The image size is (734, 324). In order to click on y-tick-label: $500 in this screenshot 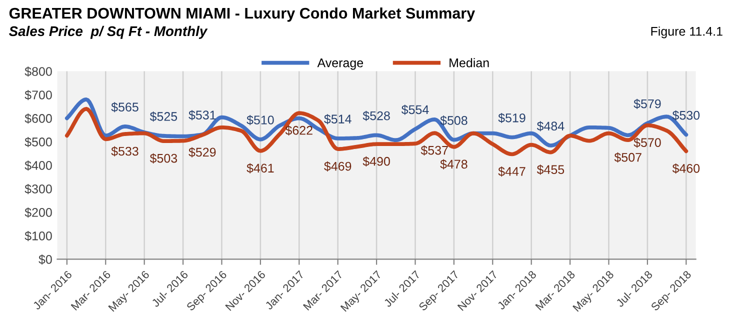, I will do `click(38, 142)`.